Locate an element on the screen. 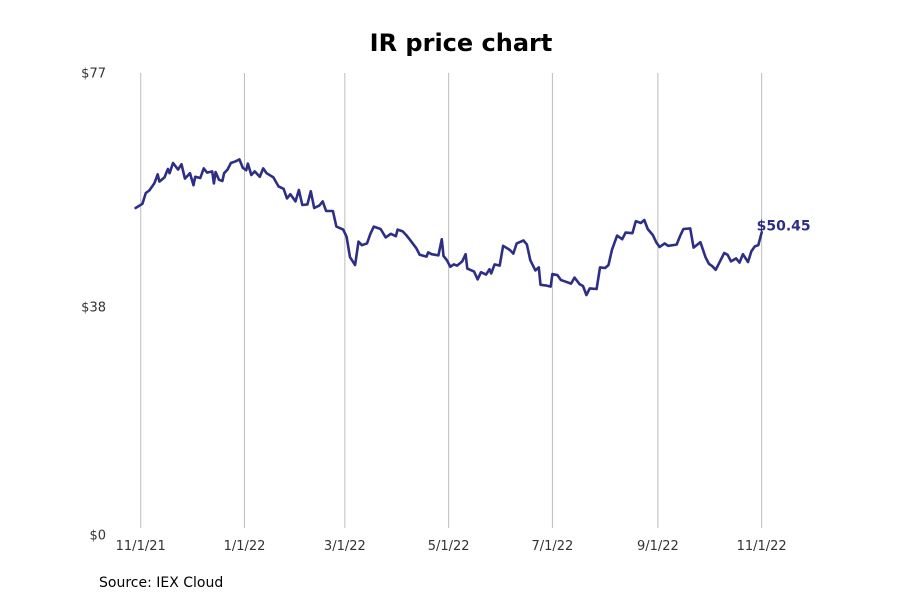  y-tick-label: $38 is located at coordinates (93, 308).